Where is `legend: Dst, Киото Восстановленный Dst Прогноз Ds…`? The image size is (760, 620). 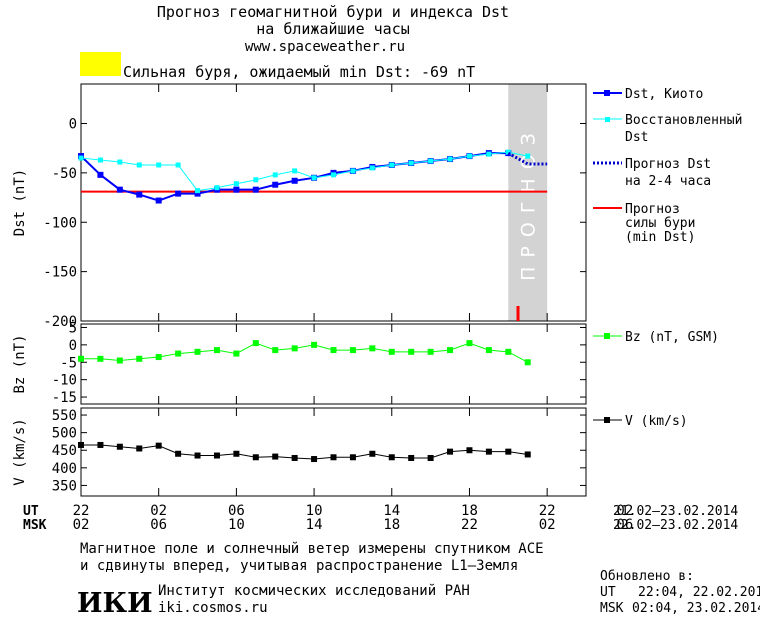
legend: Dst, Киото Восстановленный Dst Прогноз Ds… is located at coordinates (667, 258).